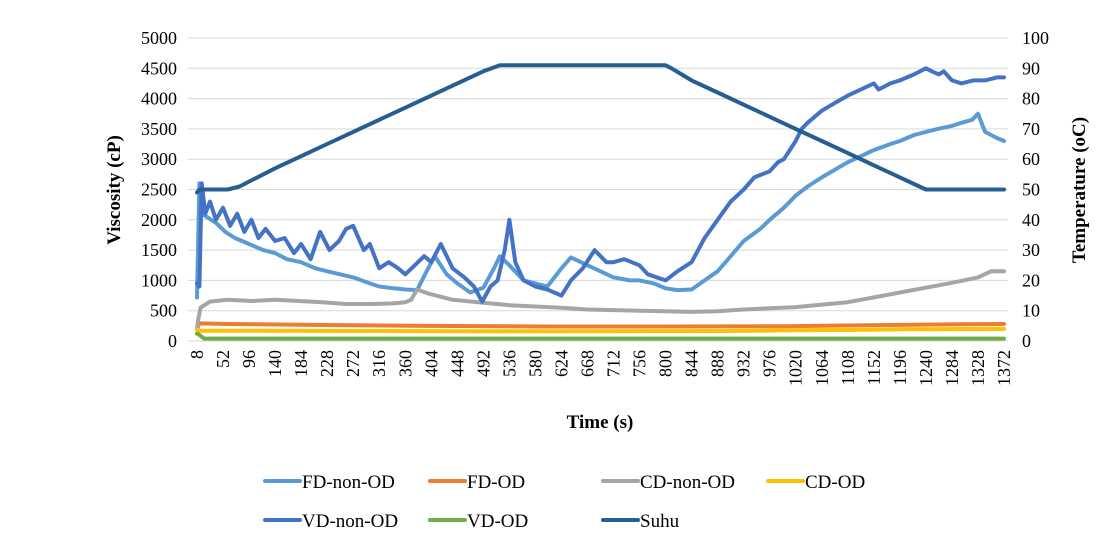 The image size is (1120, 552). I want to click on y-tick-label: 2000, so click(159, 220).